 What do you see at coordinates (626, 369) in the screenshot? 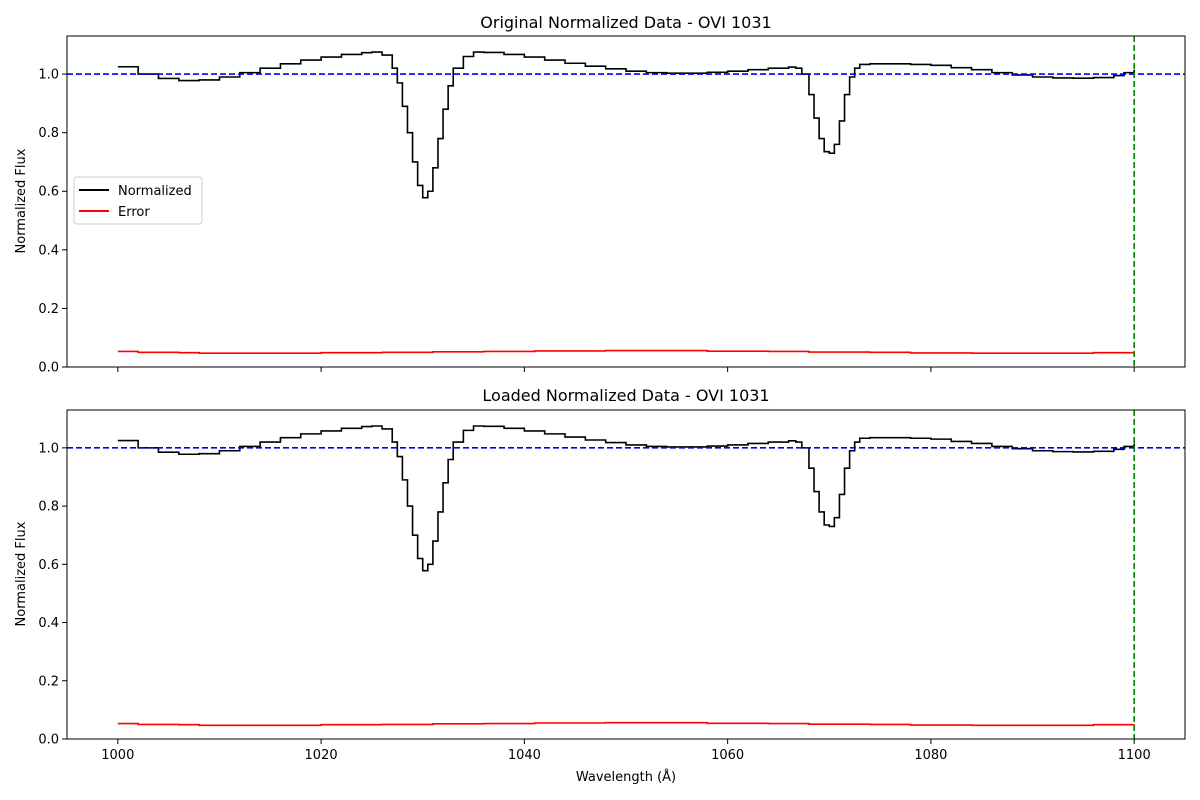
I see `x-ticks` at bounding box center [626, 369].